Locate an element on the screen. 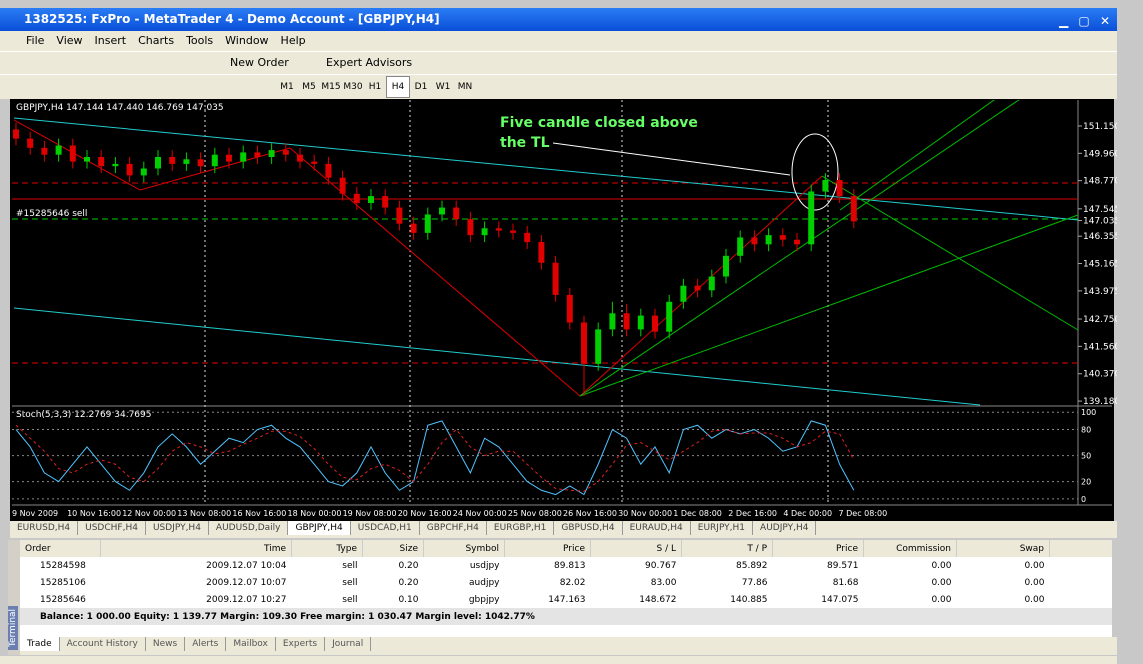 Image resolution: width=1143 pixels, height=664 pixels. cell: 148.672 is located at coordinates (658, 599).